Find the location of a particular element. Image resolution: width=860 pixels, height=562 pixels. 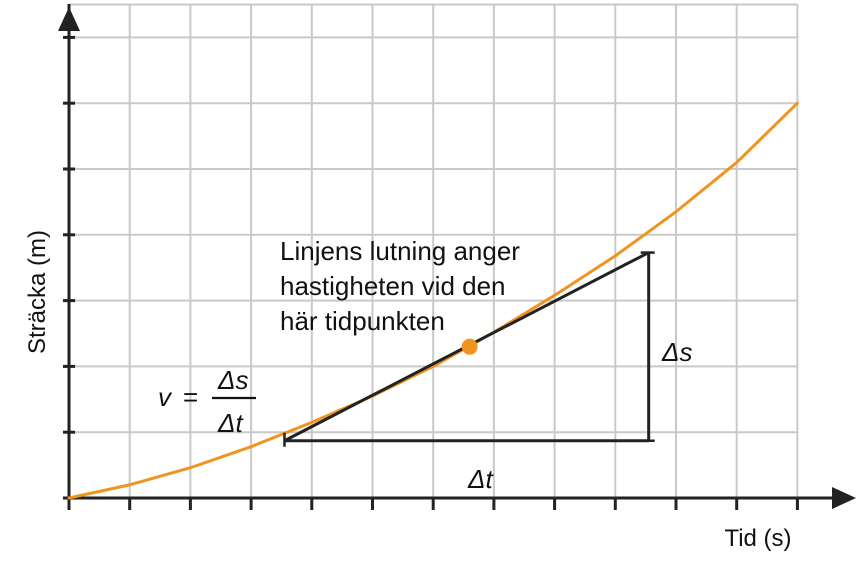

x-axis-arrow is located at coordinates (844, 498).